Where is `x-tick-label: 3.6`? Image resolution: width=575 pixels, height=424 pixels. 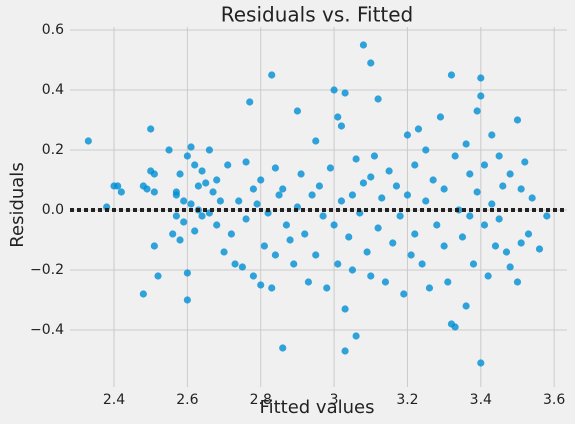
x-tick-label: 3.6 is located at coordinates (554, 400).